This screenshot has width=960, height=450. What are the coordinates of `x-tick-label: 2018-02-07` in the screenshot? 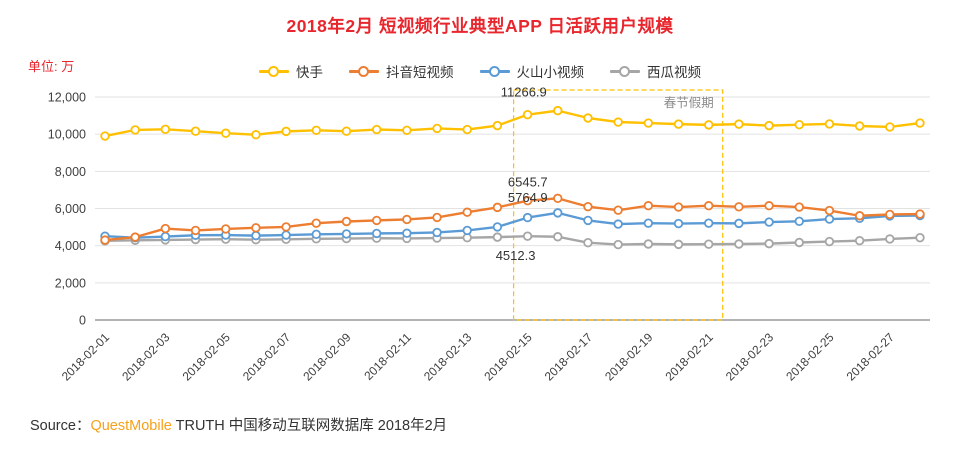 It's located at (267, 357).